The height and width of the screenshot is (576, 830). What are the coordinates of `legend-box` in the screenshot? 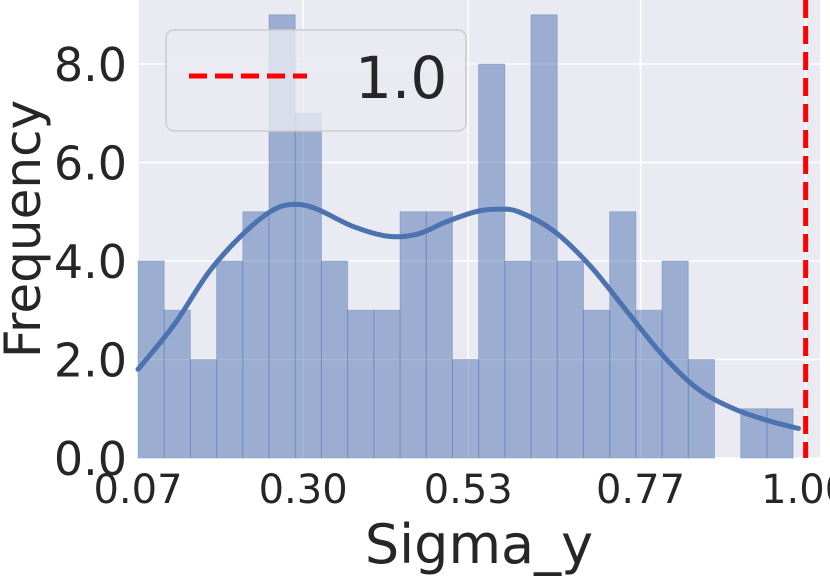 It's located at (316, 80).